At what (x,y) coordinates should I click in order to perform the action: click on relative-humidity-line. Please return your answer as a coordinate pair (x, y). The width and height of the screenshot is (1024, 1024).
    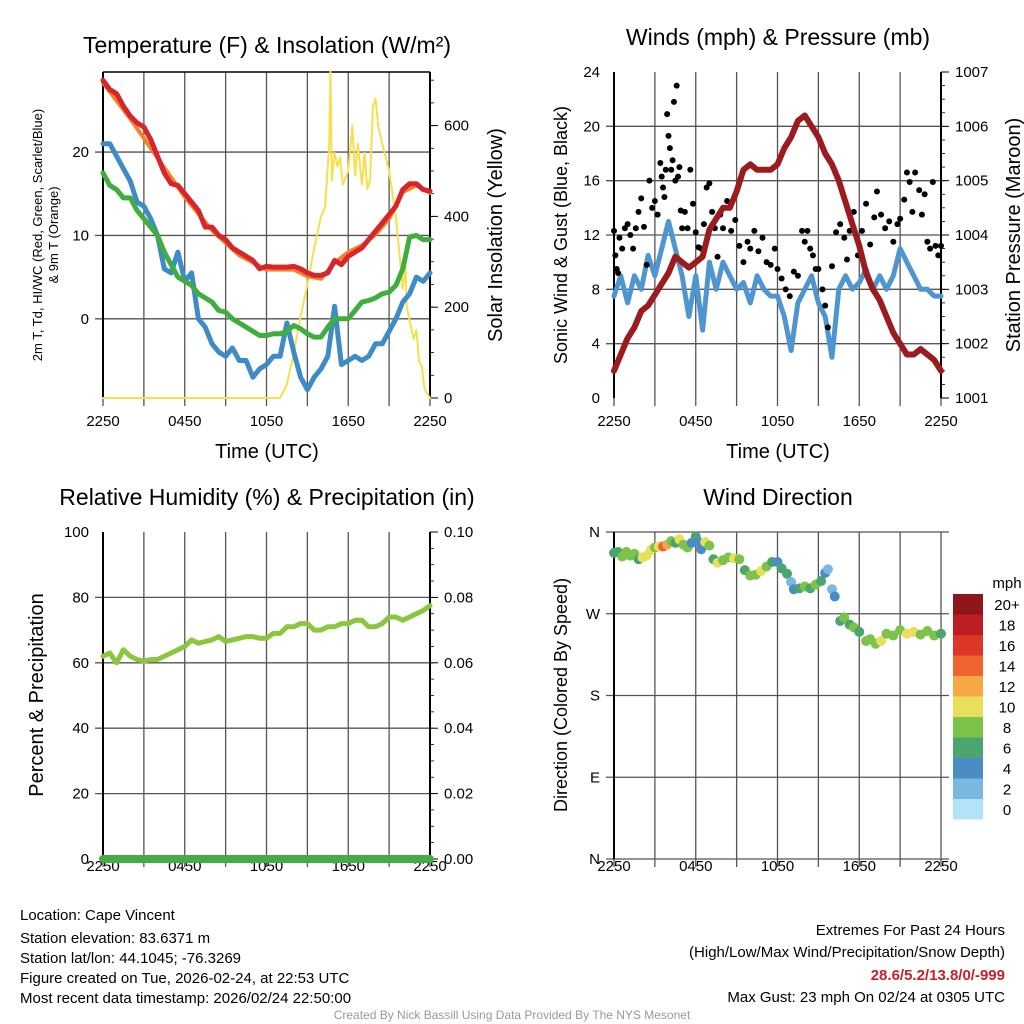
    Looking at the image, I should click on (266, 634).